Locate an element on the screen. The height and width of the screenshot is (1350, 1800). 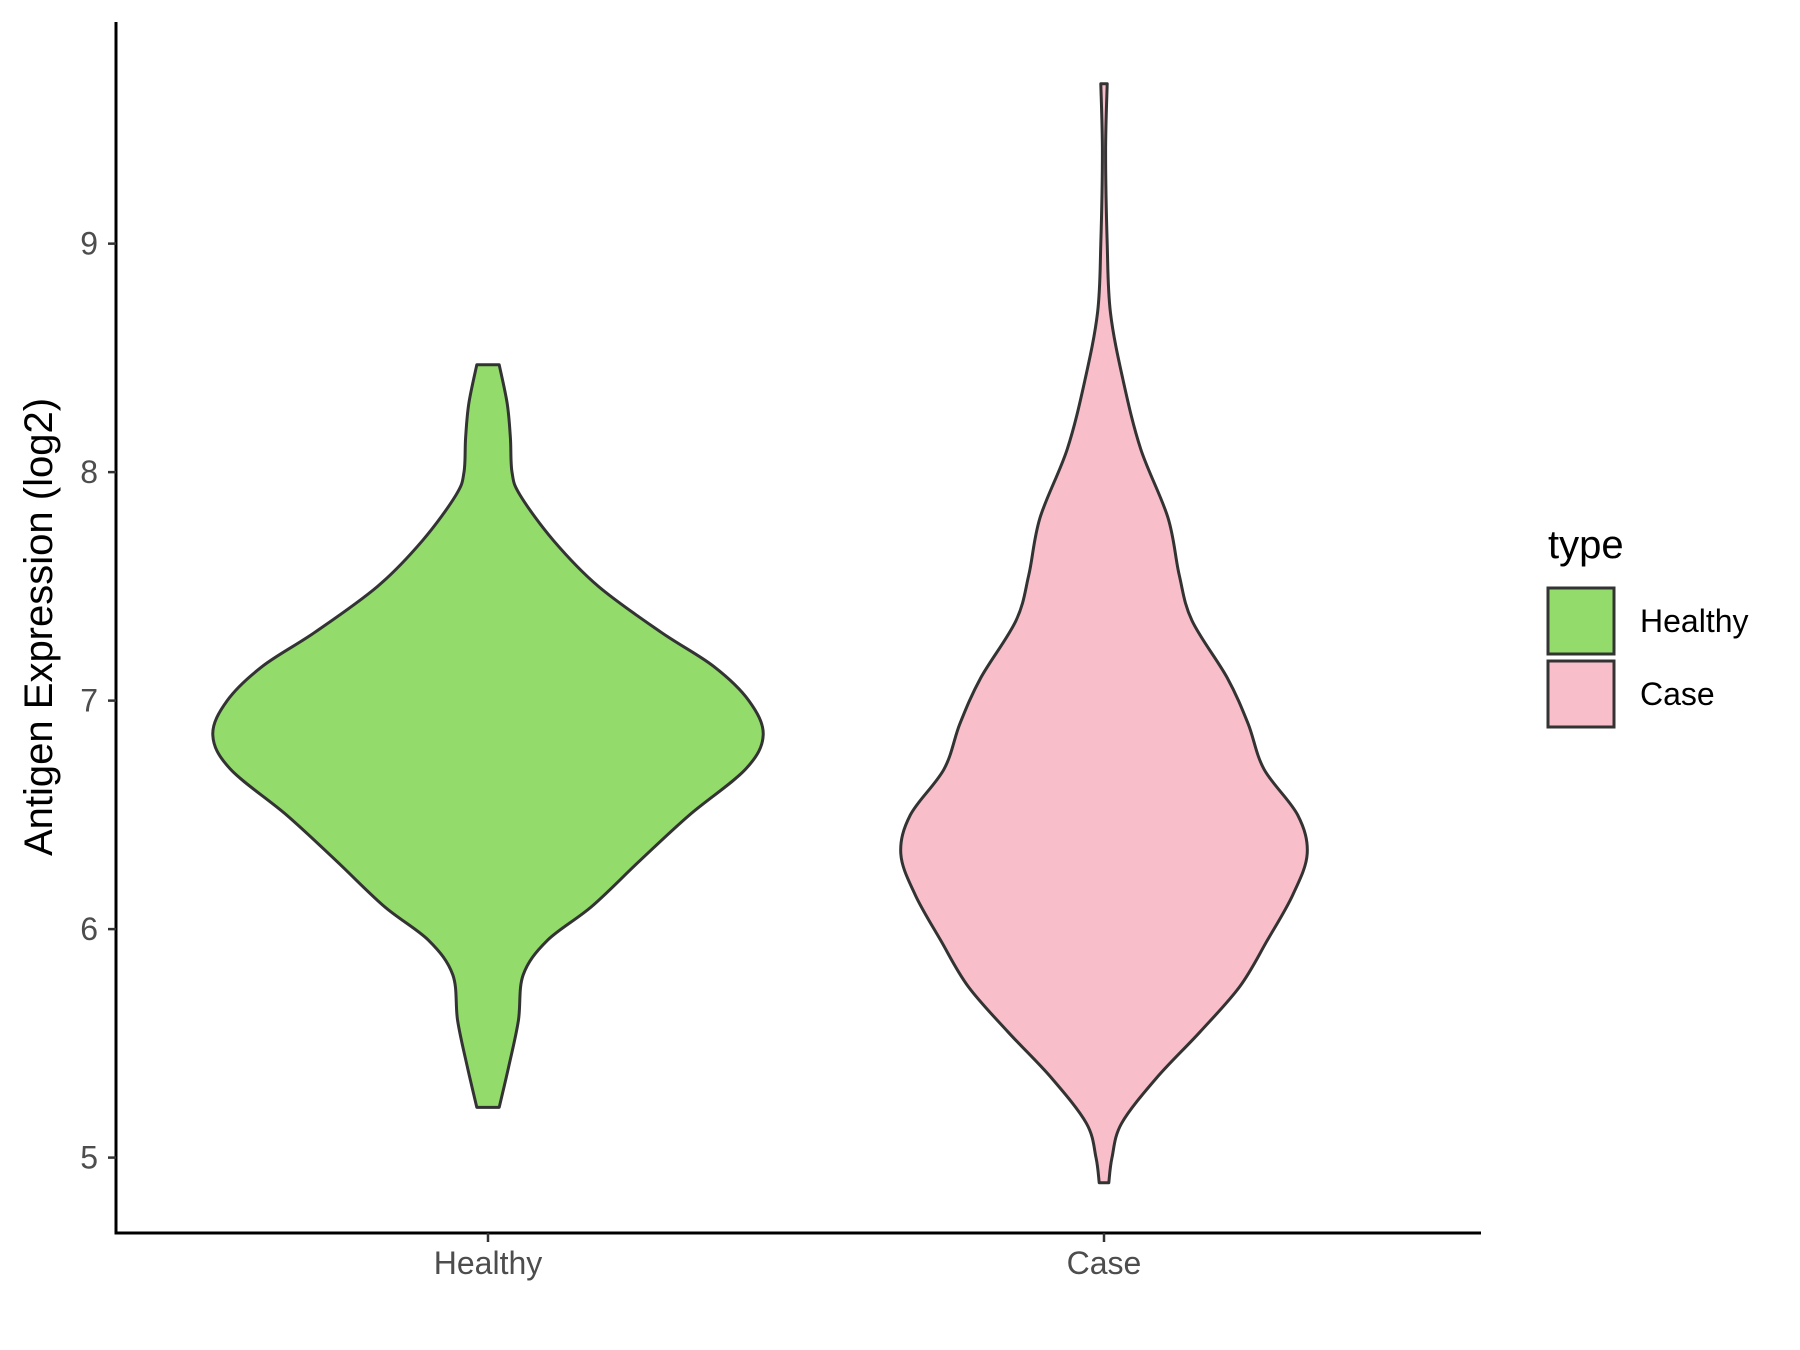
y-tick-label: 6 is located at coordinates (89, 929).